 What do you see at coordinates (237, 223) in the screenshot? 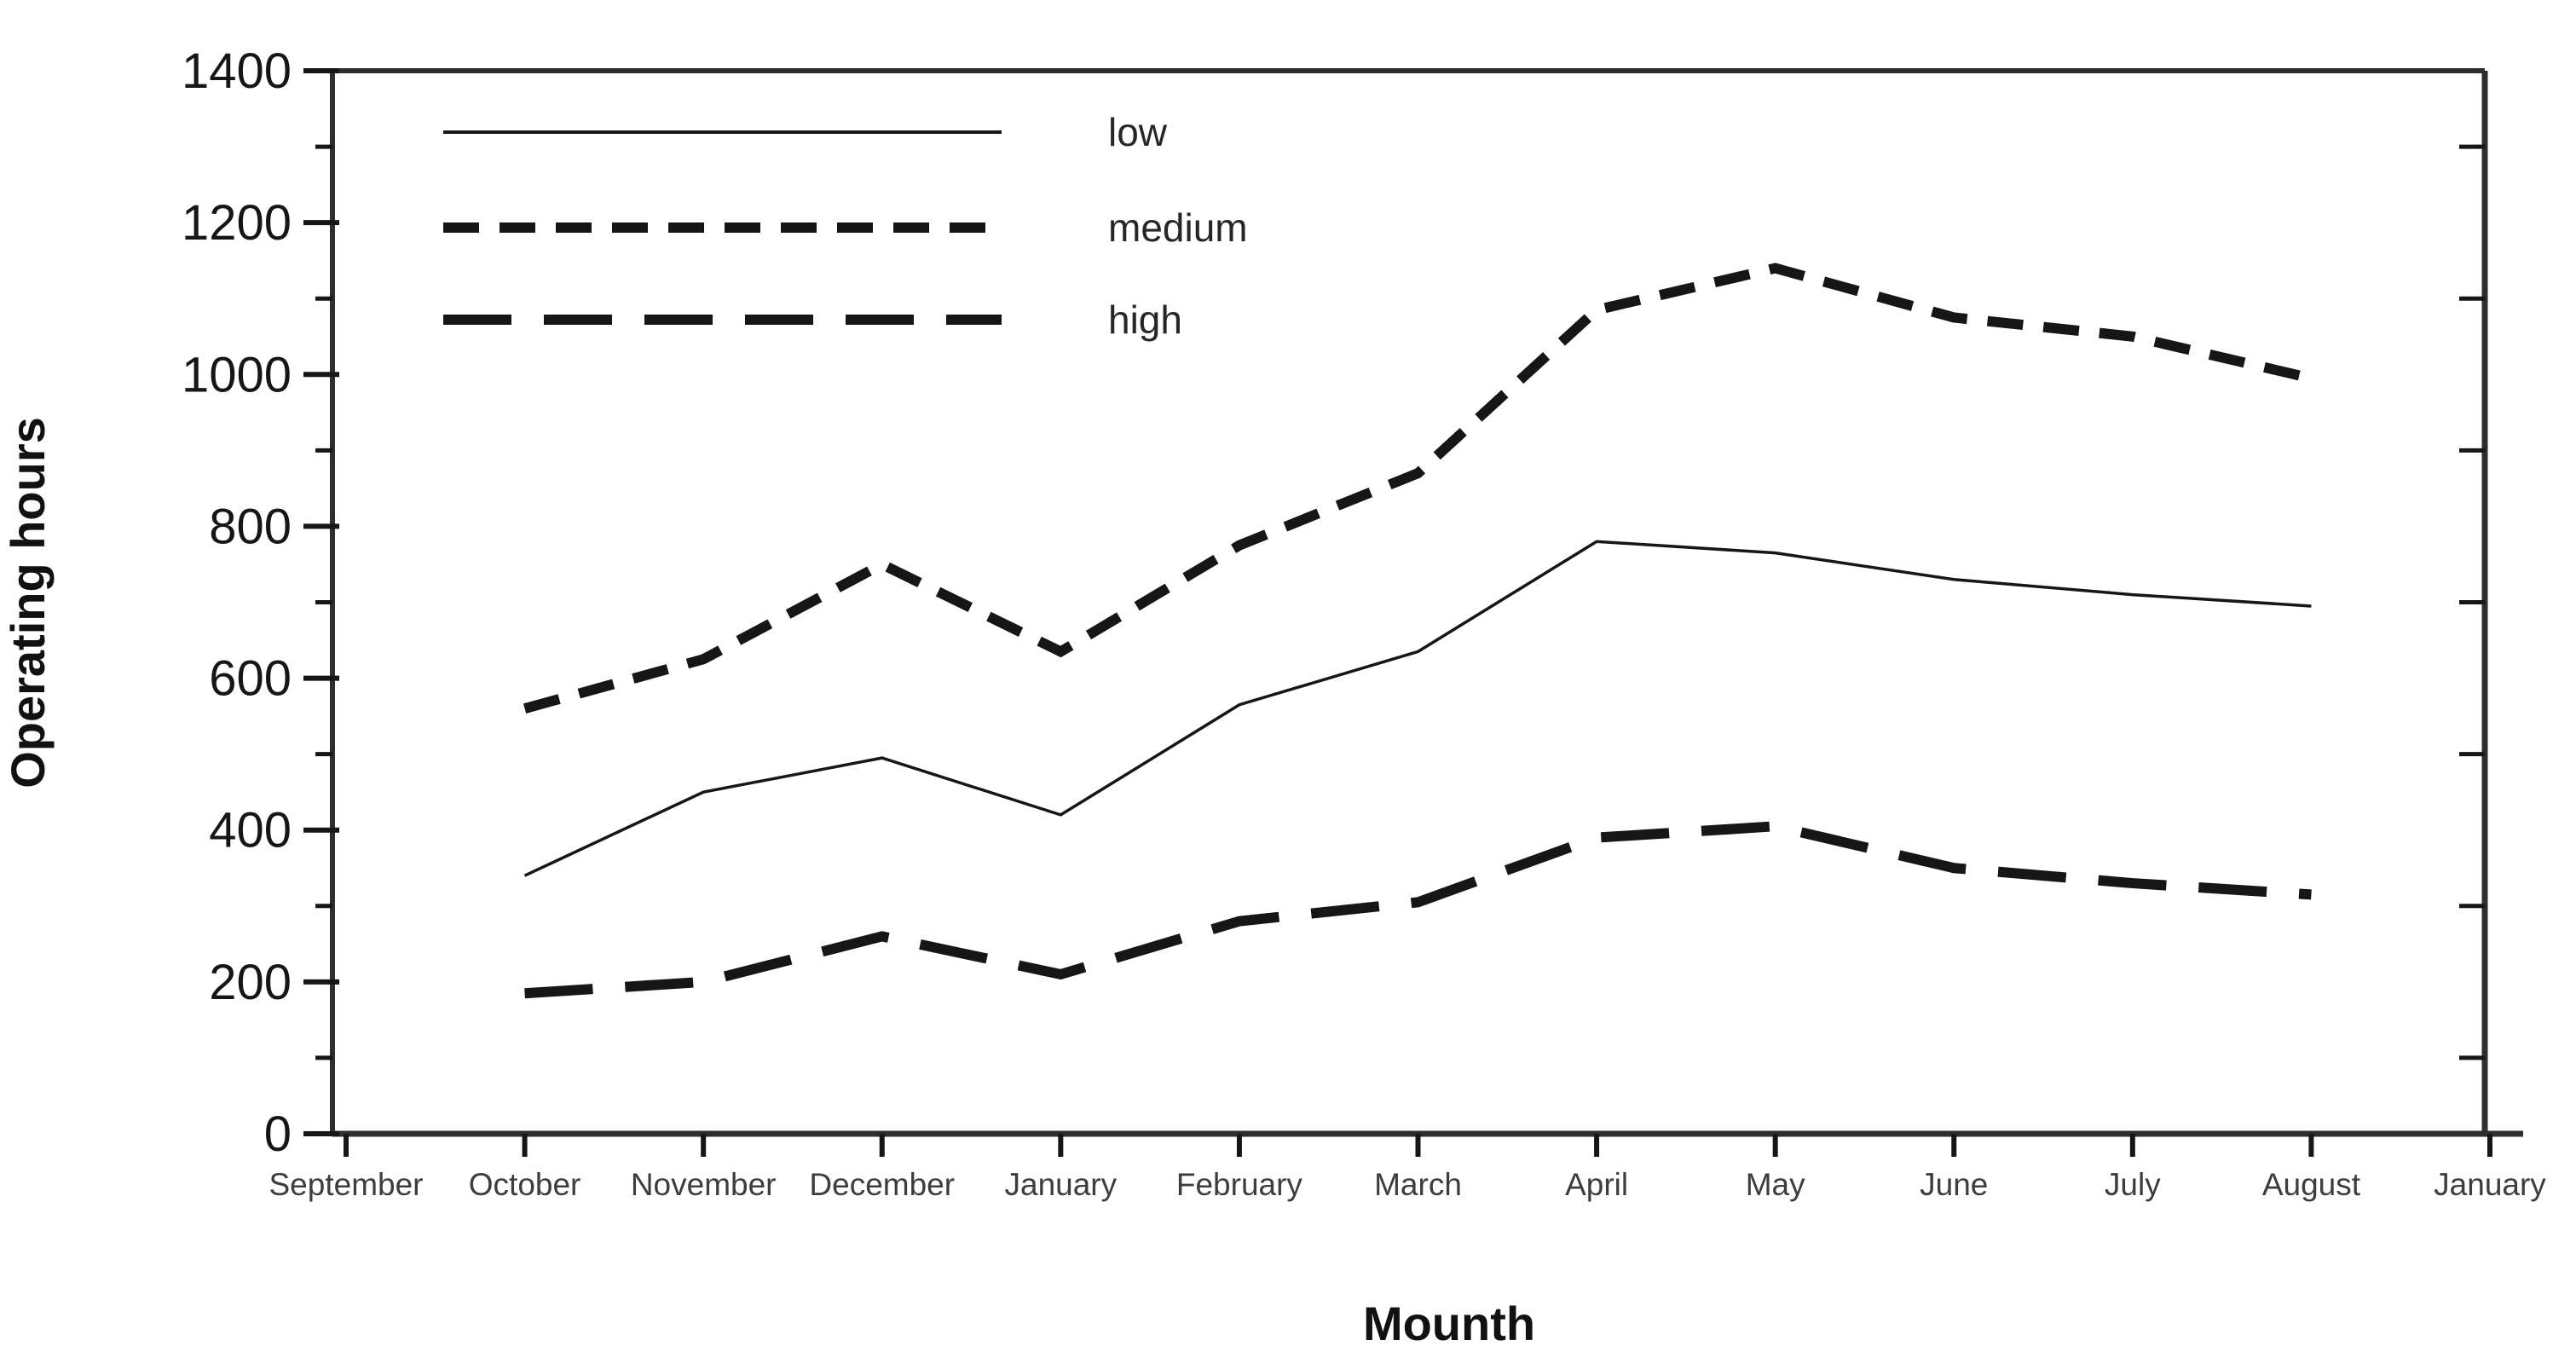
I see `y-tick-label: 1200` at bounding box center [237, 223].